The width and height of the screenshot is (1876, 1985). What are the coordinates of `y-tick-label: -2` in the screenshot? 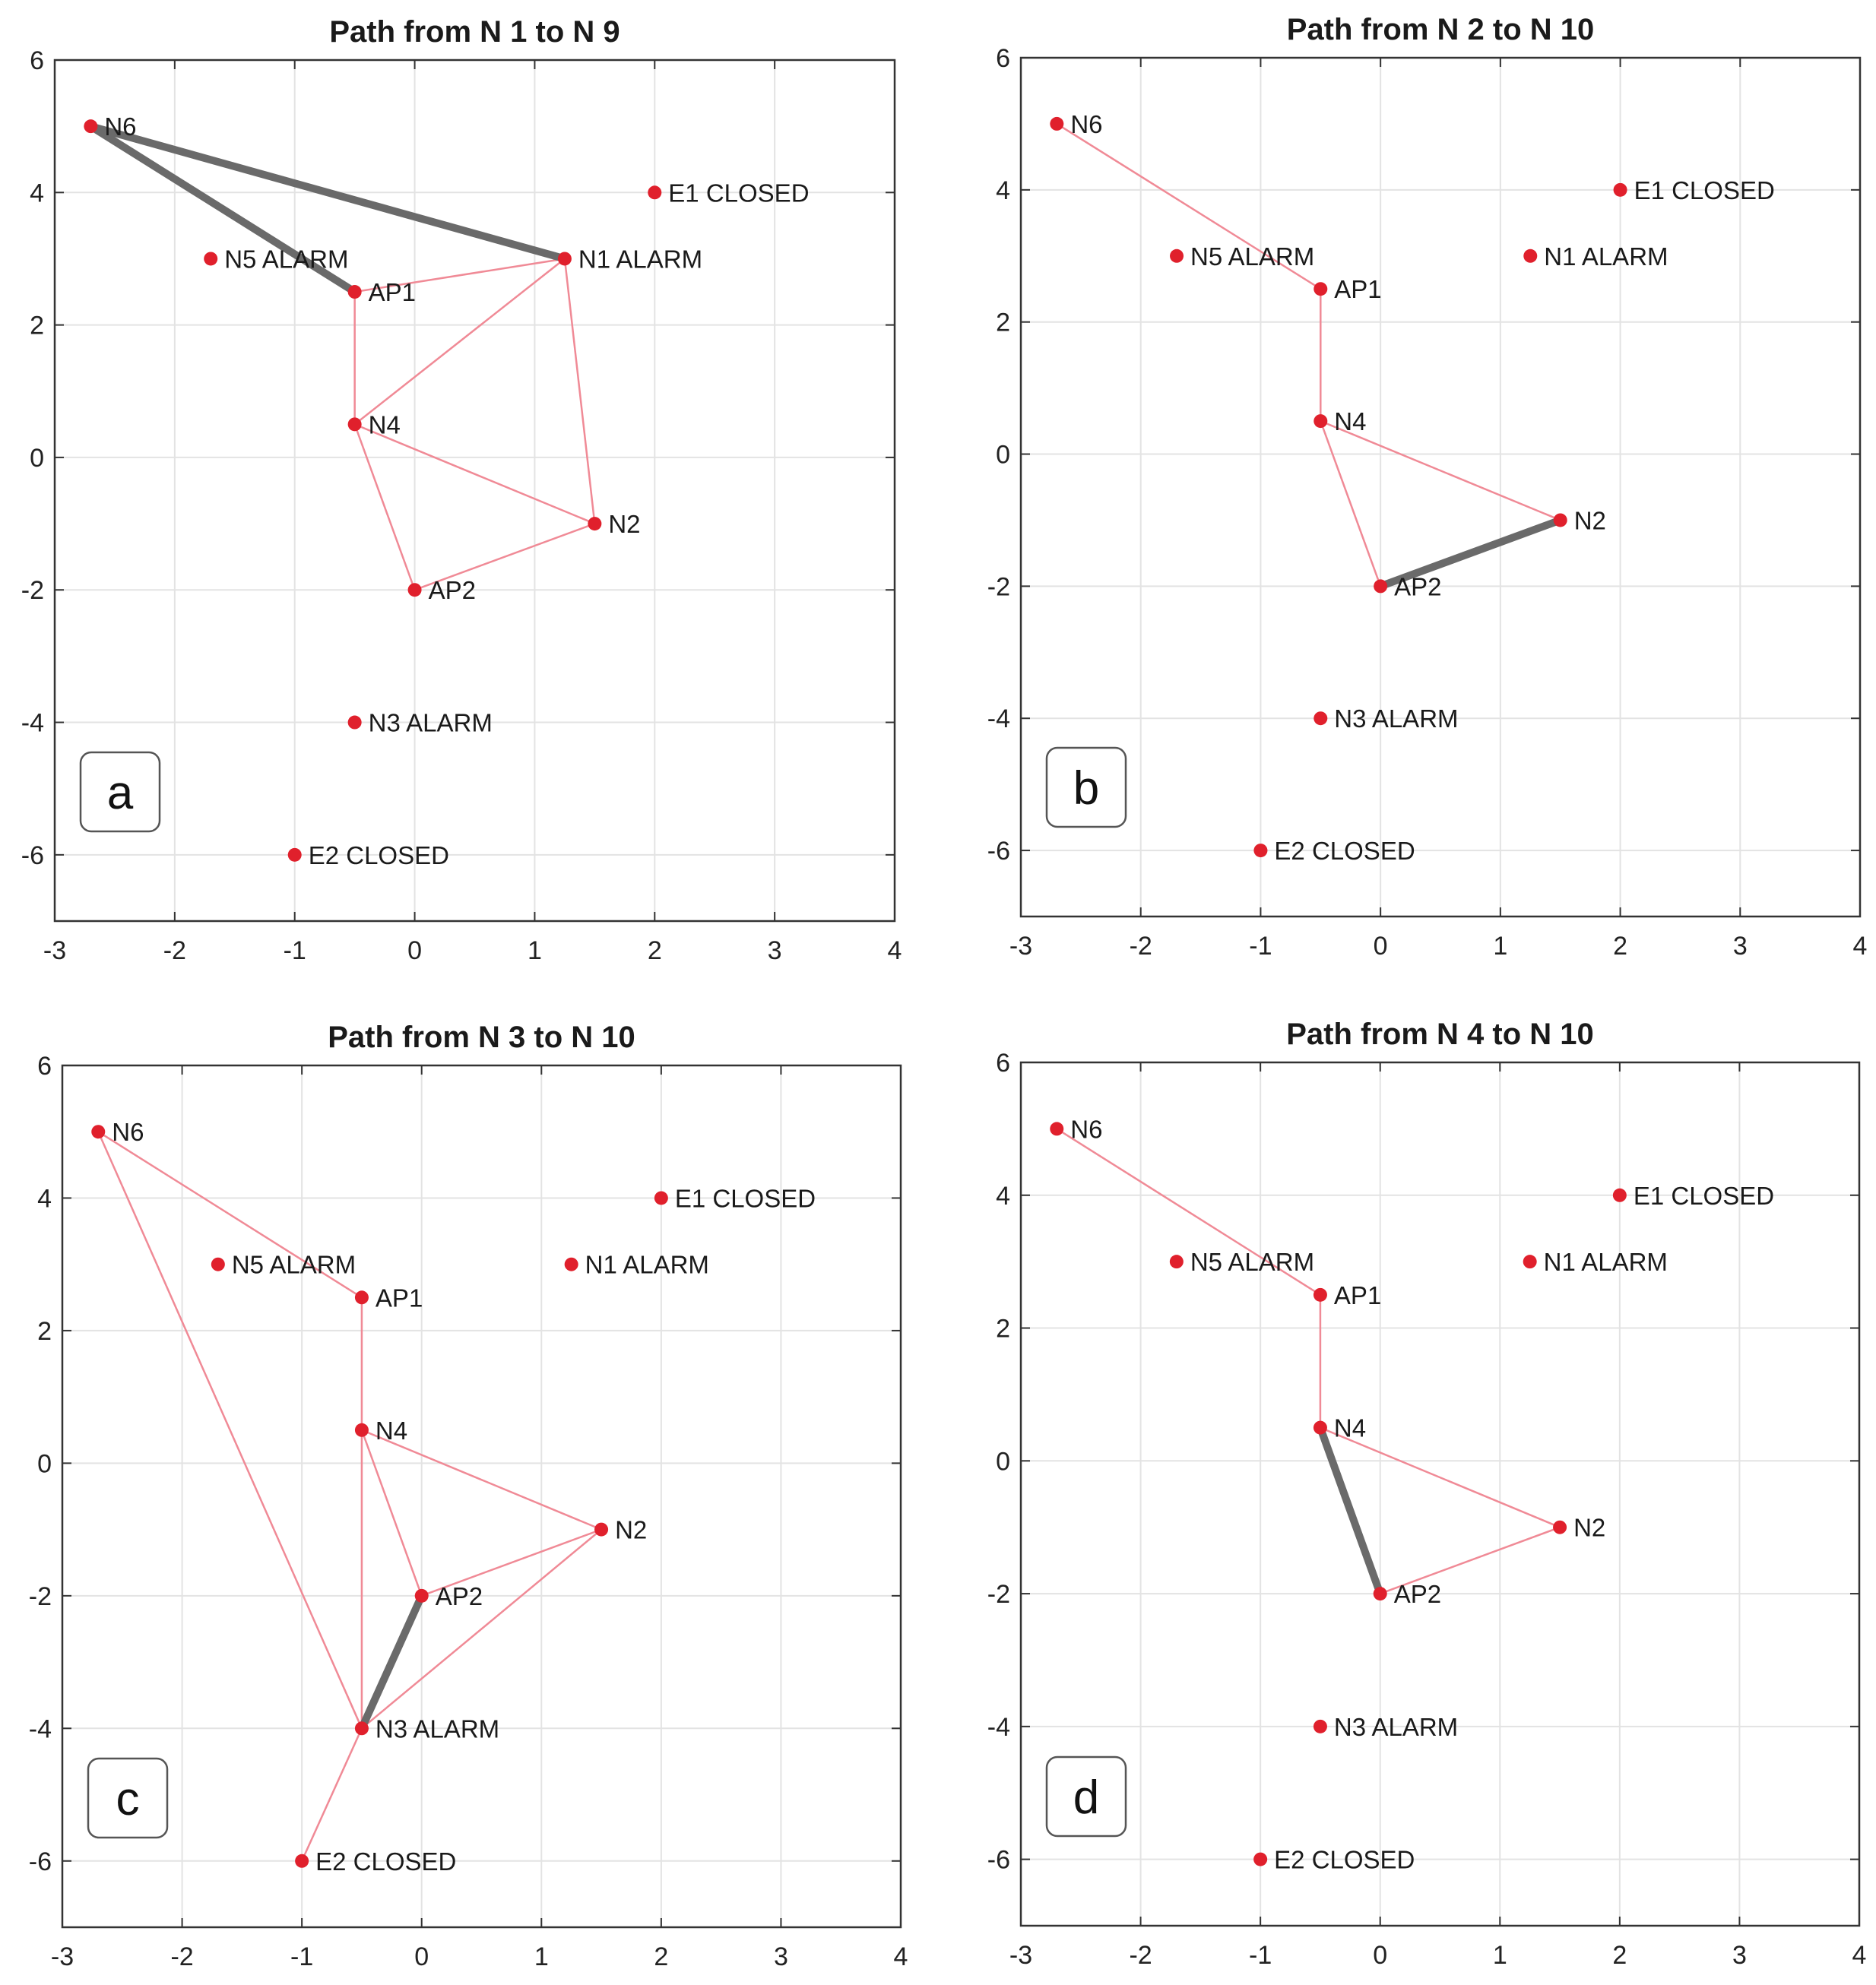 It's located at (998, 586).